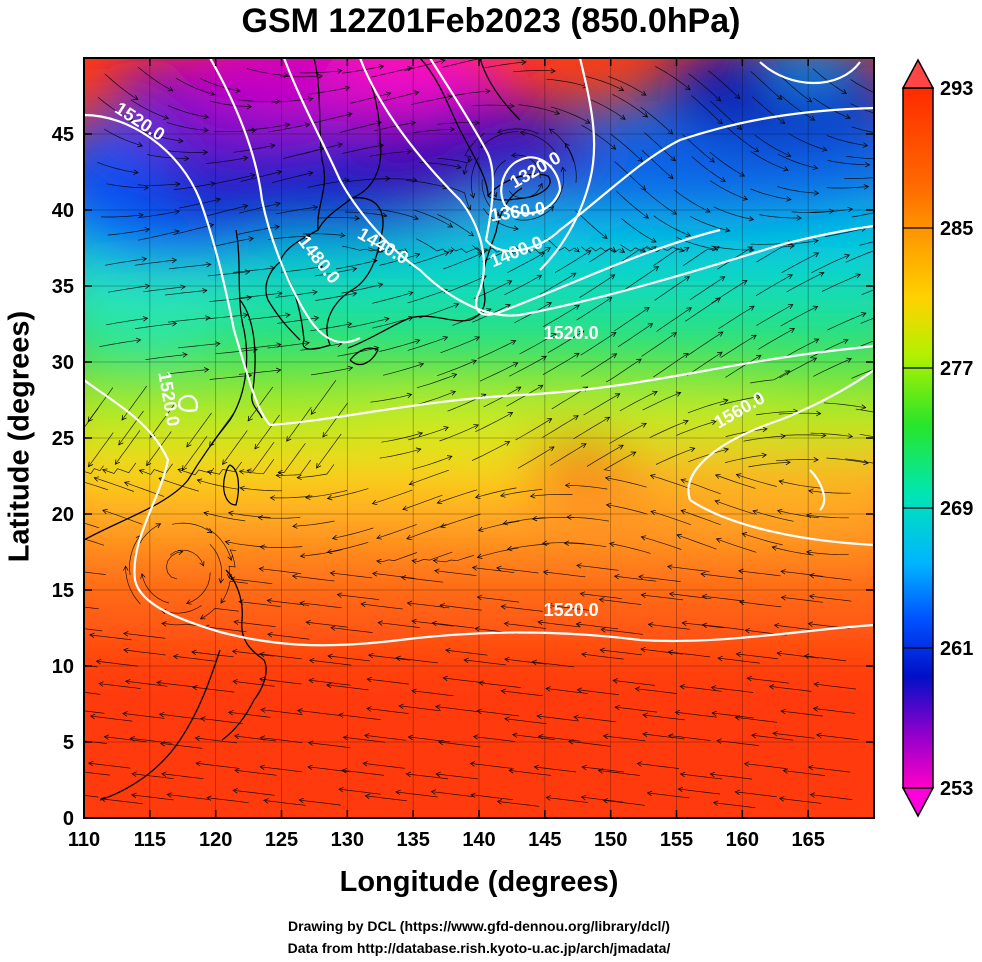 Image resolution: width=982 pixels, height=962 pixels. Describe the element at coordinates (544, 840) in the screenshot. I see `x-tick-label: 145` at that location.